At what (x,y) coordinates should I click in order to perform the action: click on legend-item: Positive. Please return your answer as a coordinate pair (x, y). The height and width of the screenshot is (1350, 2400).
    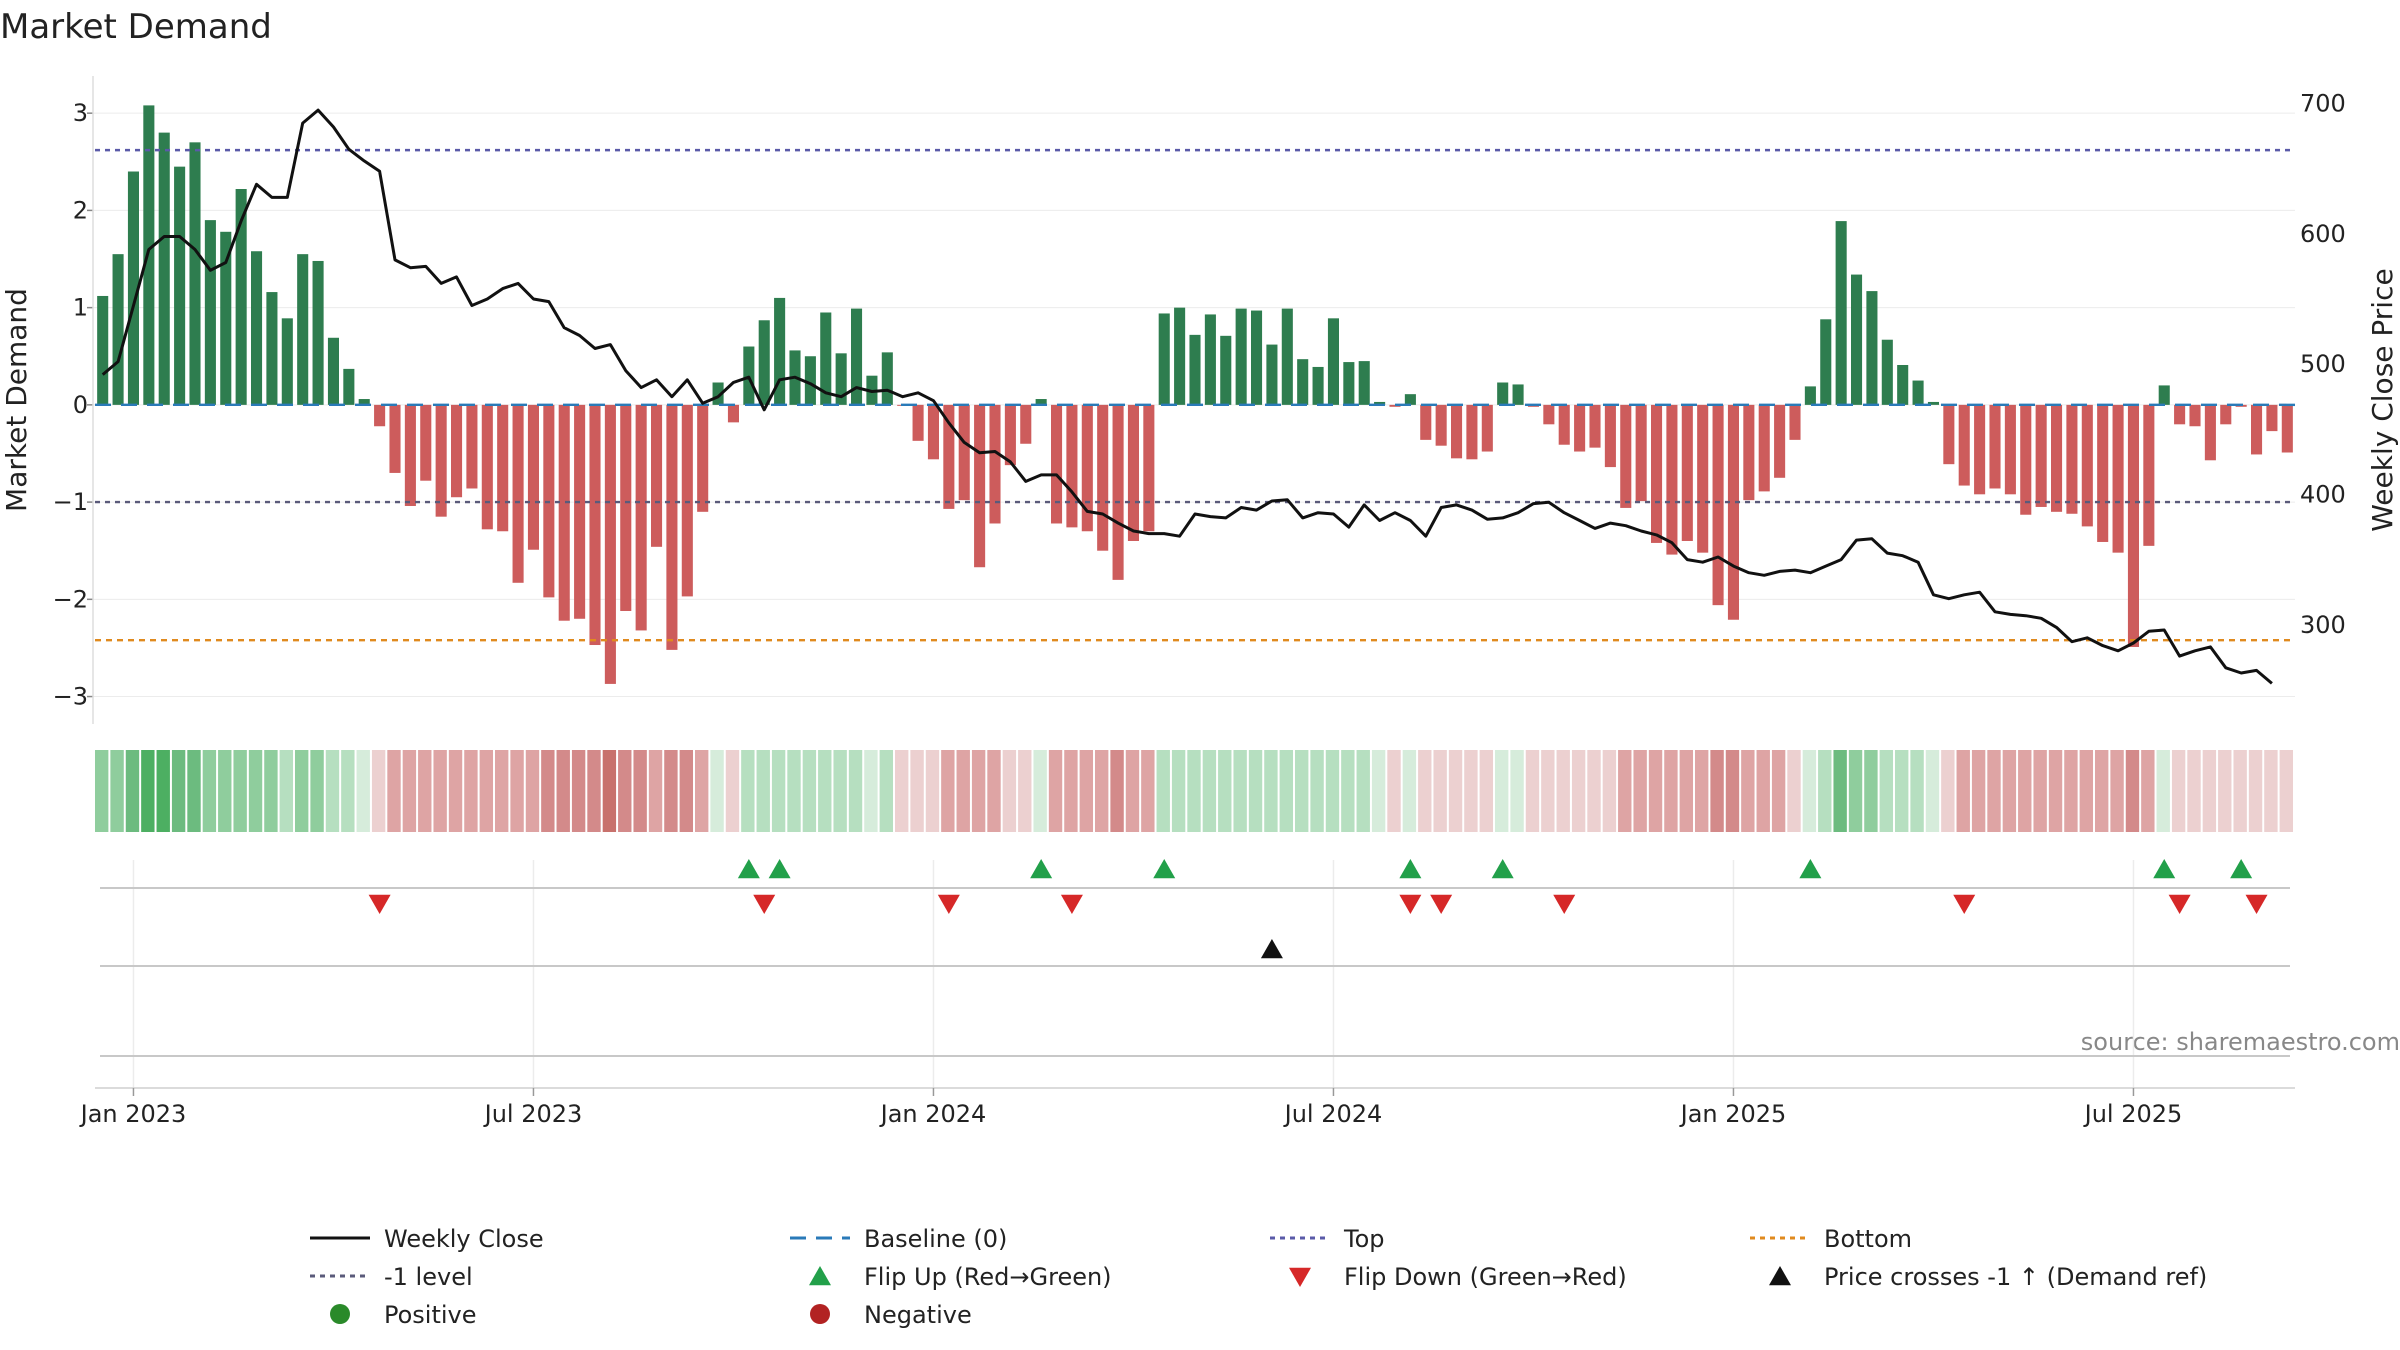
    Looking at the image, I should click on (403, 1315).